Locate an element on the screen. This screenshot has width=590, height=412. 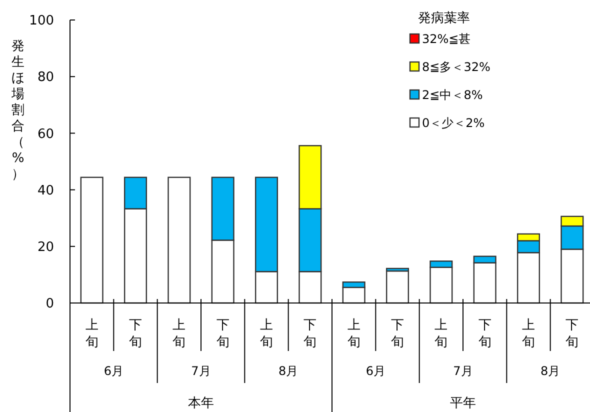
legend-title: 発病葉率 is located at coordinates (444, 18).